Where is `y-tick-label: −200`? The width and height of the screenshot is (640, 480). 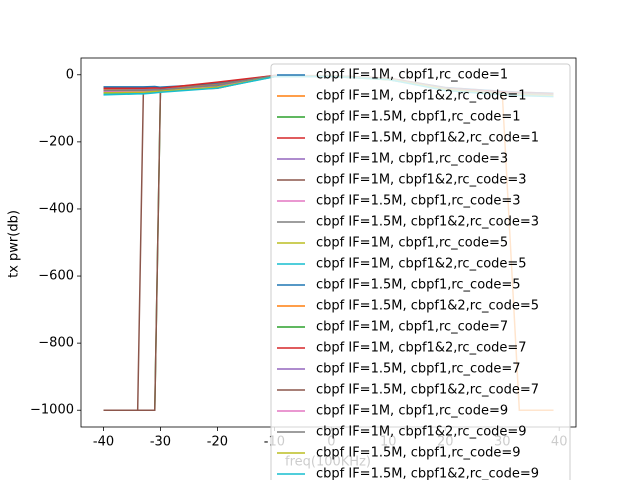
y-tick-label: −200 is located at coordinates (56, 141).